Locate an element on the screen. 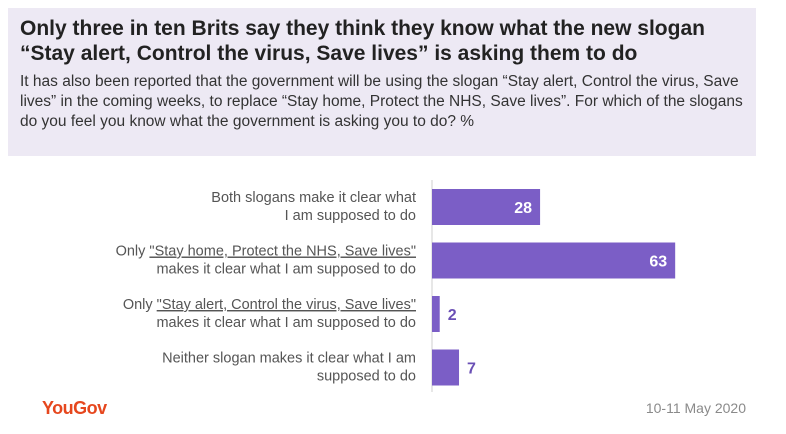 Image resolution: width=786 pixels, height=434 pixels. category-label-0-line2: I am supposed to do is located at coordinates (350, 216).